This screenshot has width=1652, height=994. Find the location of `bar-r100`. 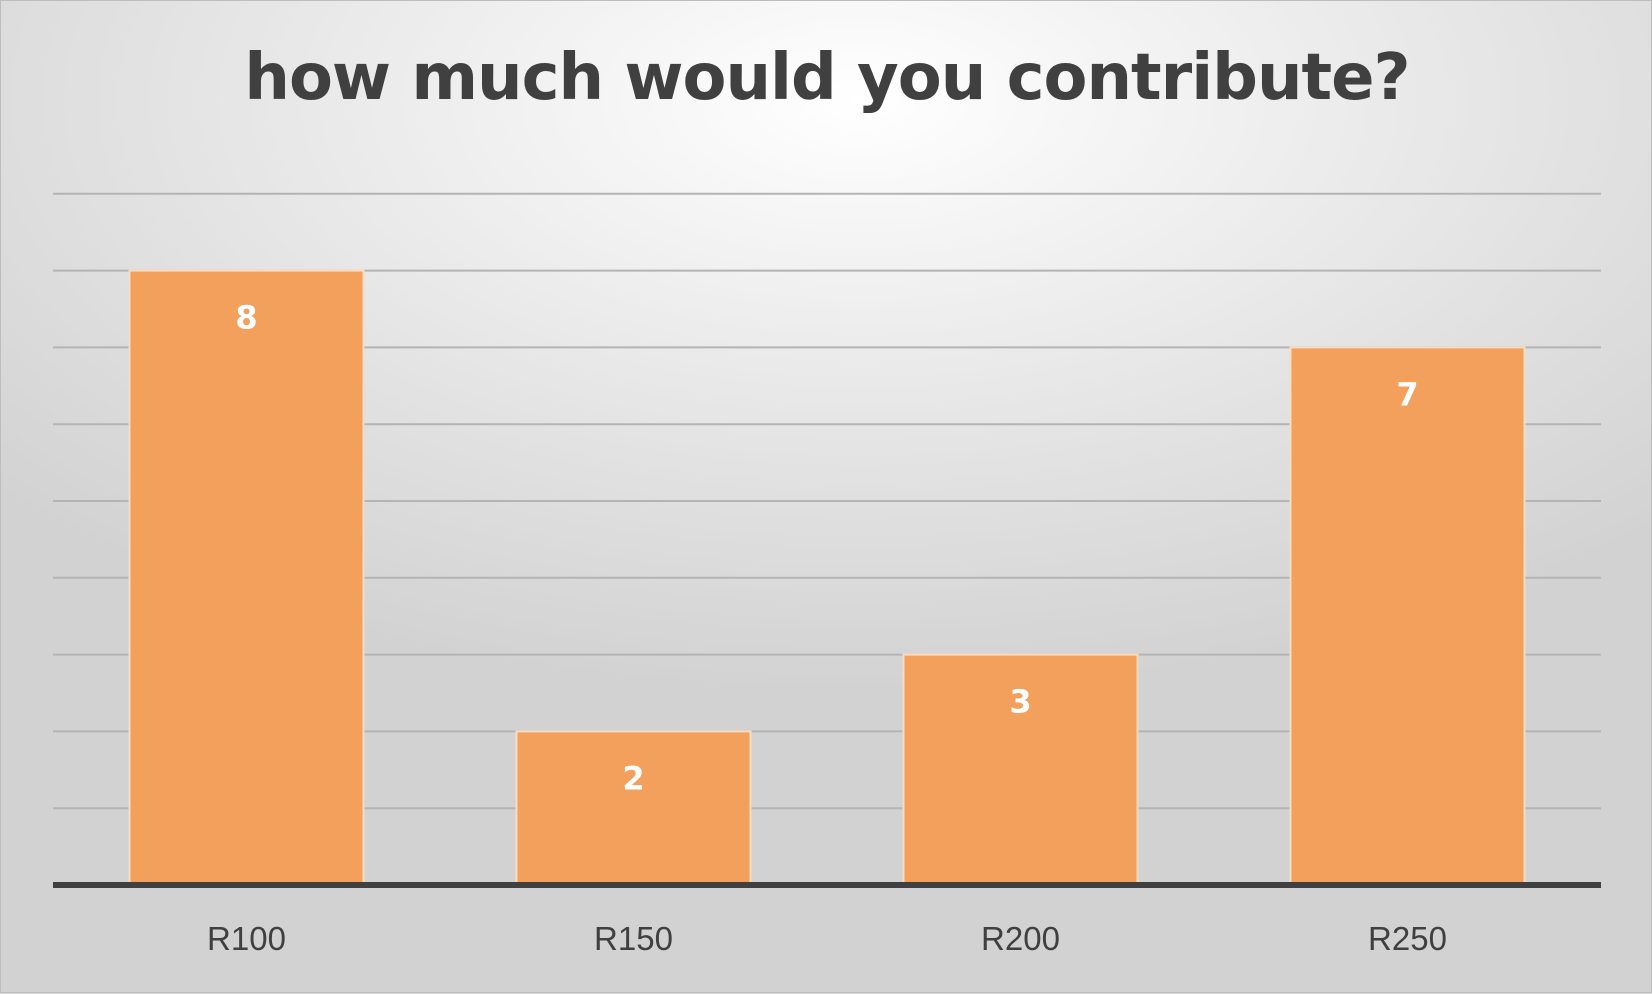

bar-r100 is located at coordinates (246, 578).